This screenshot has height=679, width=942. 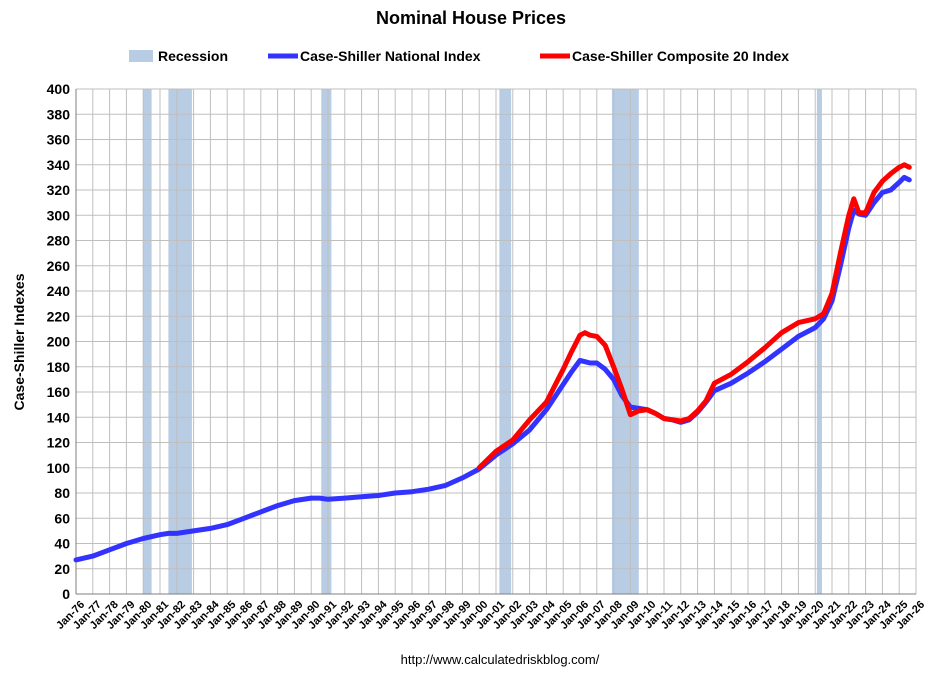 What do you see at coordinates (471, 18) in the screenshot?
I see `chart-title: Nominal House Prices` at bounding box center [471, 18].